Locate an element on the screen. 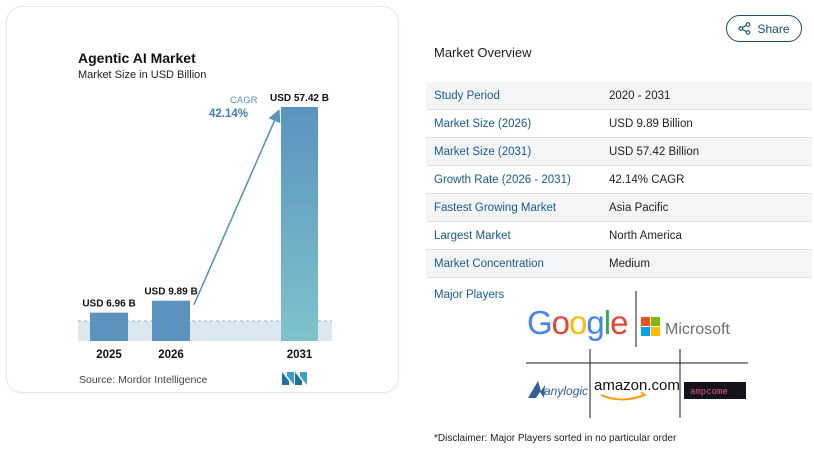  cagr-arrow is located at coordinates (237, 207).